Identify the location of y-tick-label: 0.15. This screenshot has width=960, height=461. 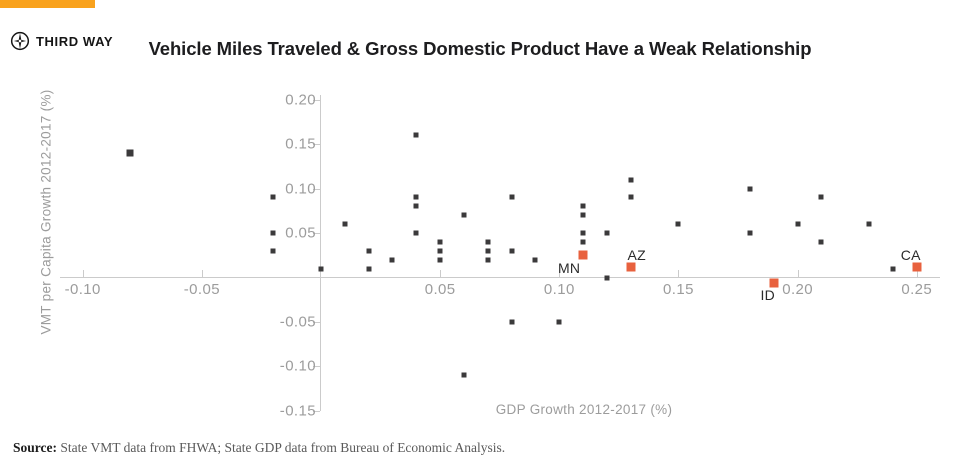
(300, 144).